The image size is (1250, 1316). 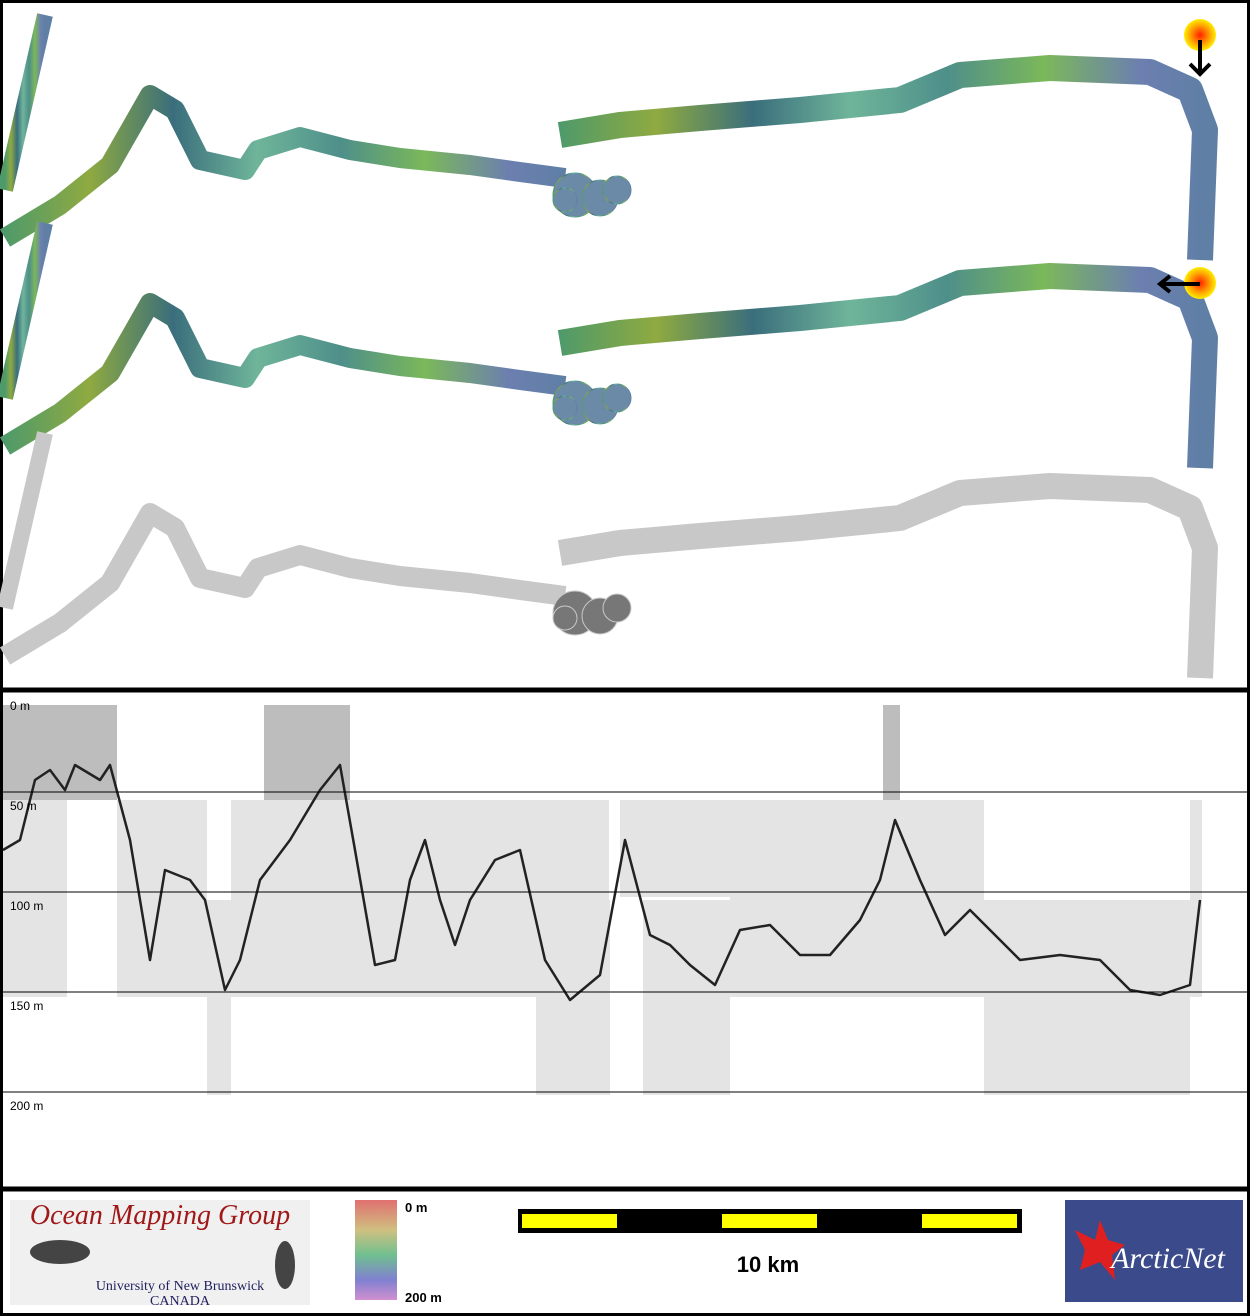 I want to click on arcticnet-logo: ArcticNet, so click(x=1154, y=1251).